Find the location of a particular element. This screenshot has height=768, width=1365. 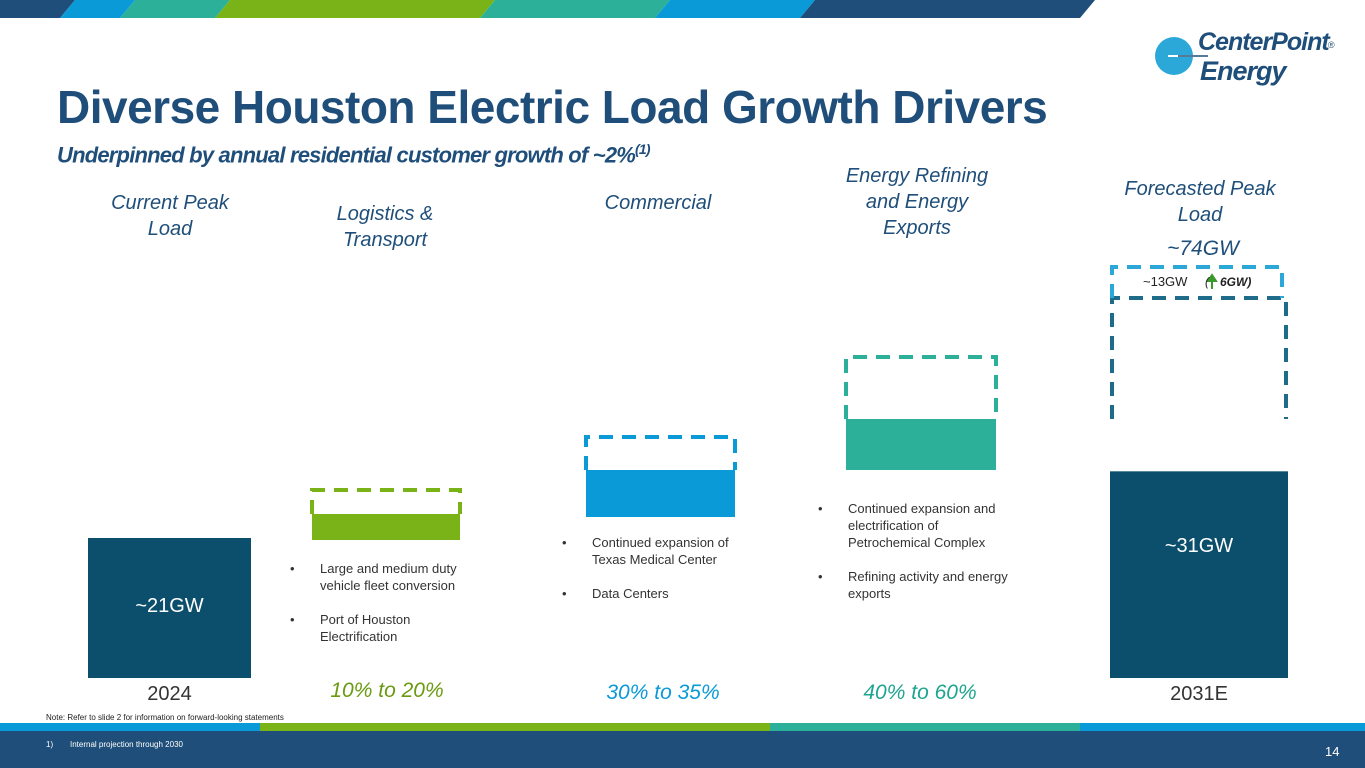

subtitle-footnote: (1) is located at coordinates (643, 149).